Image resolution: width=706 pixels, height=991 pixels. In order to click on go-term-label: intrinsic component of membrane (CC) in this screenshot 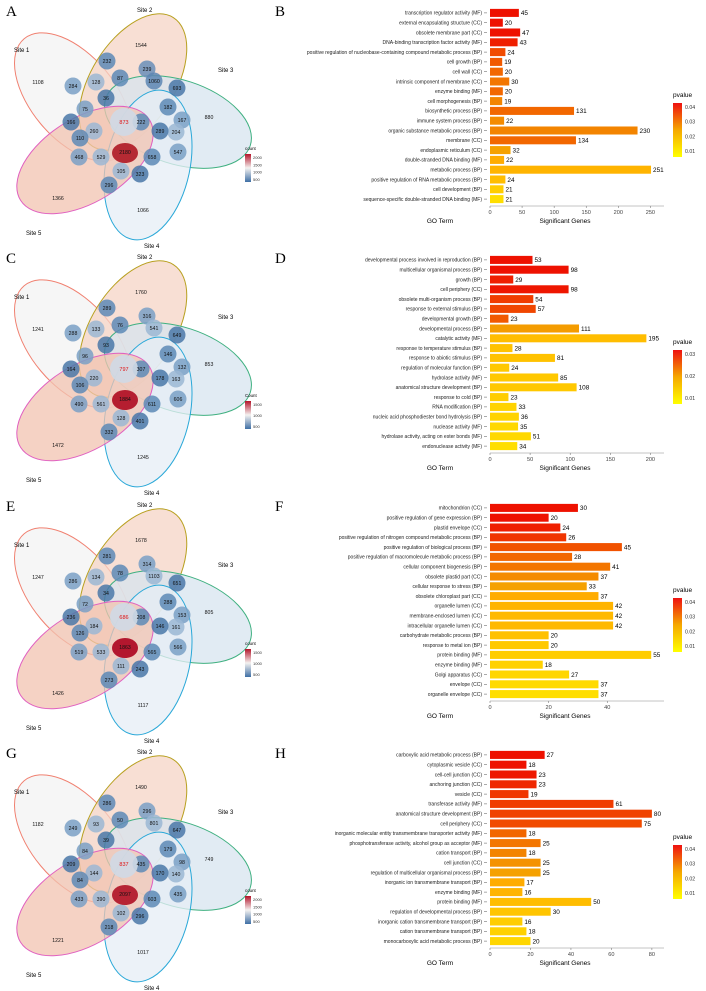, I will do `click(439, 82)`.